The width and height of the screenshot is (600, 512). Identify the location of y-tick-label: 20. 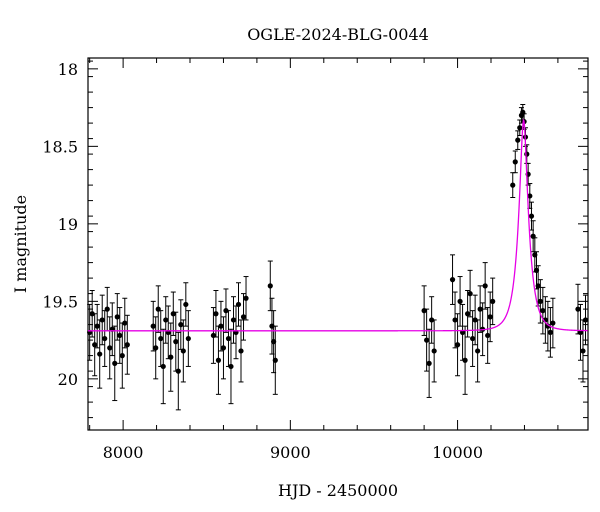
(68, 379).